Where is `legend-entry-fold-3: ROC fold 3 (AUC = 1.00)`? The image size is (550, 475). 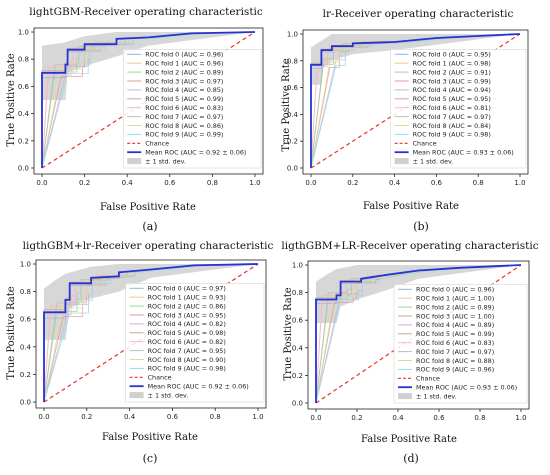 legend-entry-fold-3: ROC fold 3 (AUC = 1.00) is located at coordinates (455, 316).